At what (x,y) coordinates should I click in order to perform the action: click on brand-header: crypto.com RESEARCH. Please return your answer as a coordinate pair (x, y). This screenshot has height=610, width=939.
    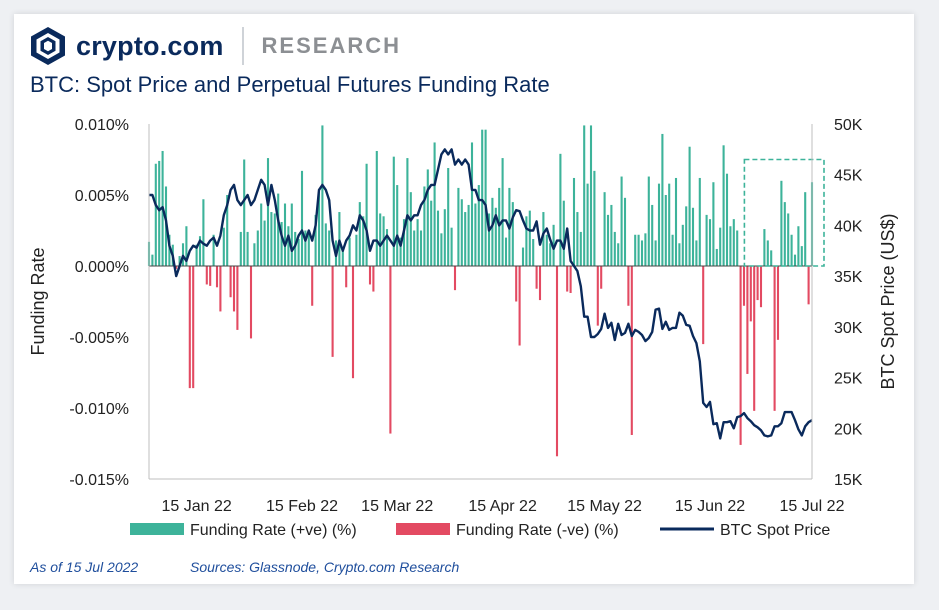
    Looking at the image, I should click on (214, 46).